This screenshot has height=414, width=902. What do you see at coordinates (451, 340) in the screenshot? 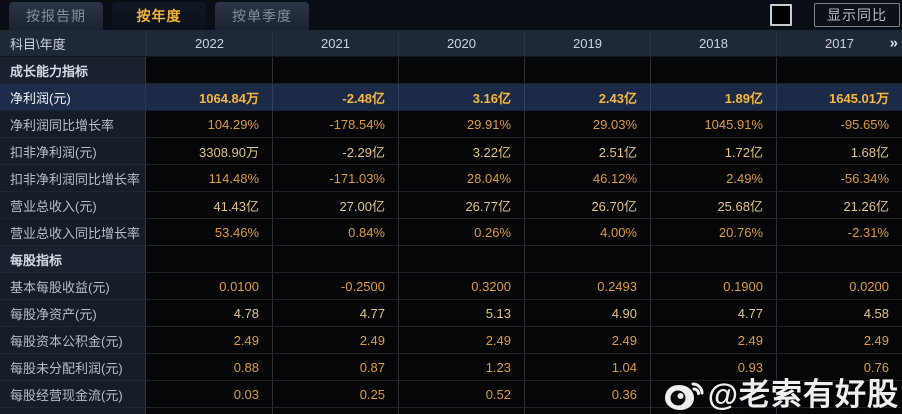
I see `table-row: 每股资本公积金(元) 2.49 2.49 2.49 2.49 2.49 2.49` at bounding box center [451, 340].